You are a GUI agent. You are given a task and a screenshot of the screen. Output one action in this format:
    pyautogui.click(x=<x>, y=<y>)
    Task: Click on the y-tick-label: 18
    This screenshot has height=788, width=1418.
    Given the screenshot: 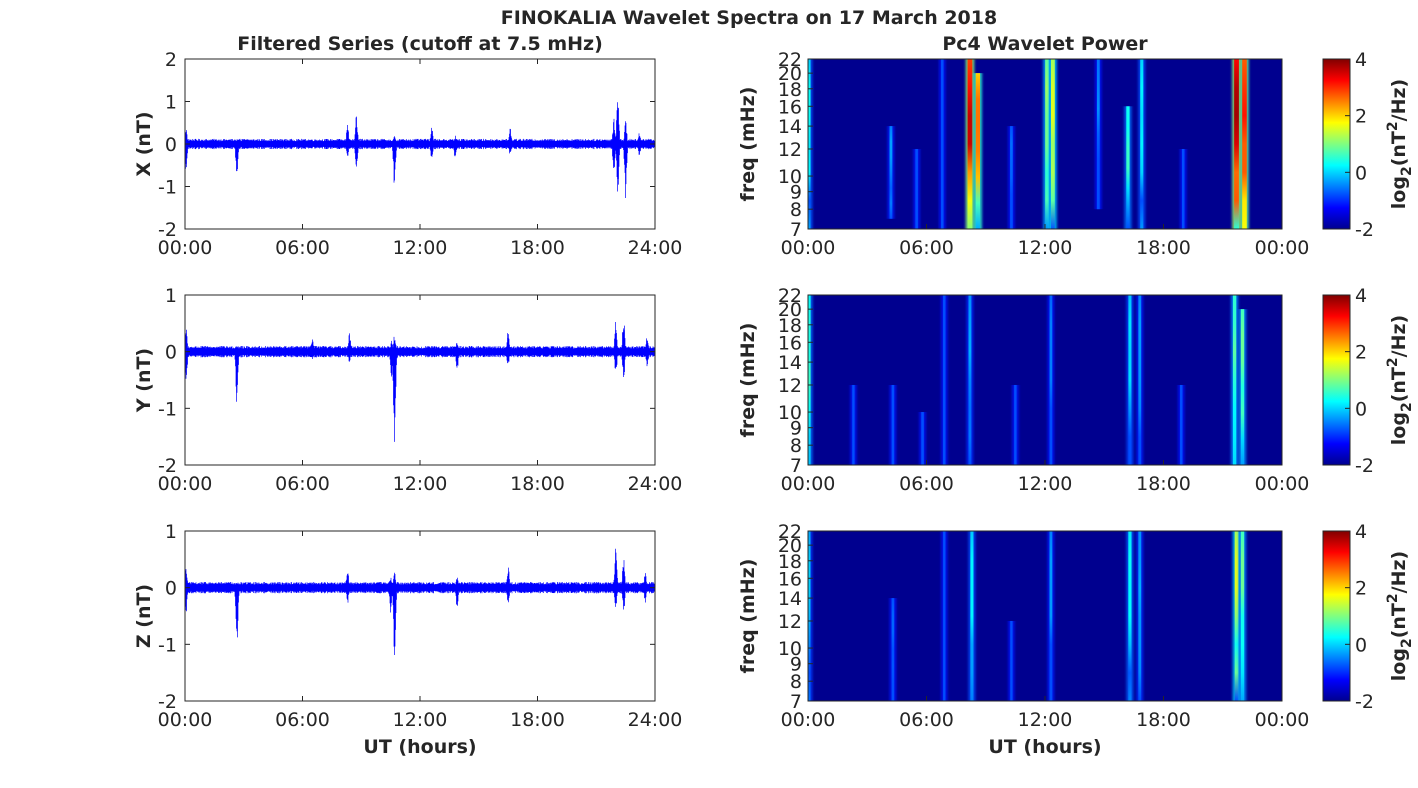 What is the action you would take?
    pyautogui.click(x=790, y=326)
    